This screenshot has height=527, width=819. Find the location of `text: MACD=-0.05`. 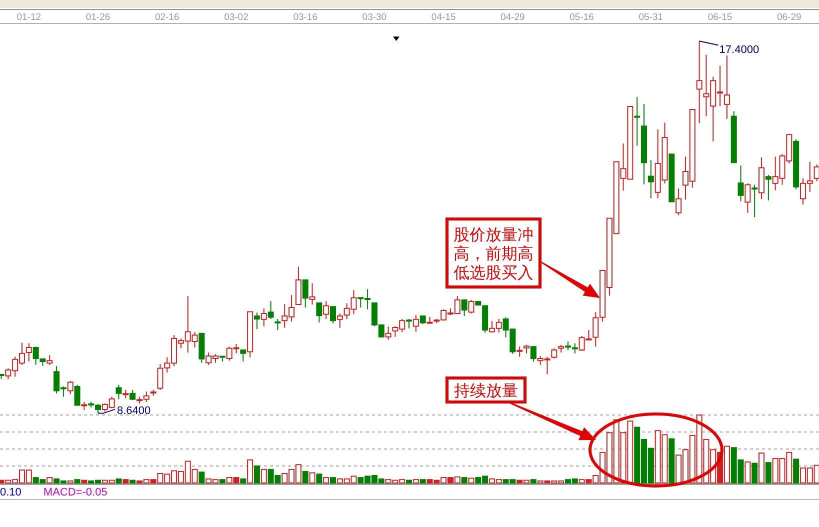

text: MACD=-0.05 is located at coordinates (75, 492).